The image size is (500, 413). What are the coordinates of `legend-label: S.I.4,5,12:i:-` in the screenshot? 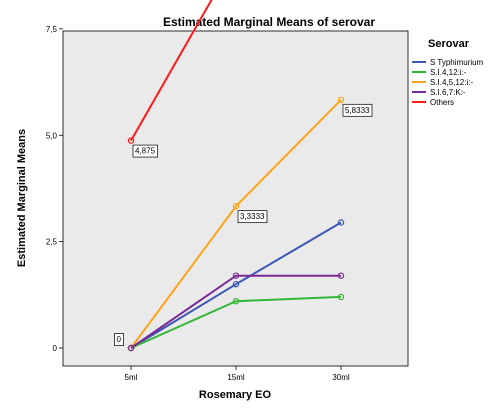 It's located at (451, 82).